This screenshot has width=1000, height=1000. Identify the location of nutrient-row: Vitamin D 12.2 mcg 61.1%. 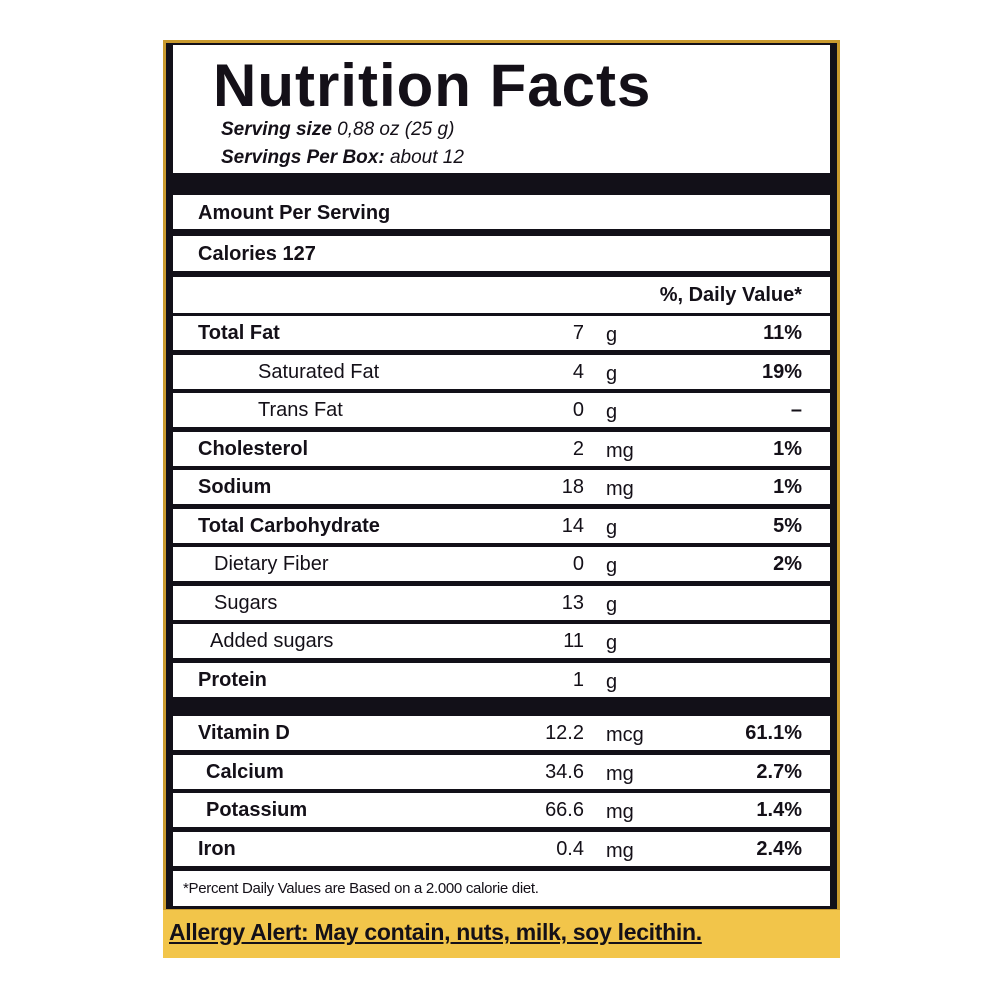
(501, 733).